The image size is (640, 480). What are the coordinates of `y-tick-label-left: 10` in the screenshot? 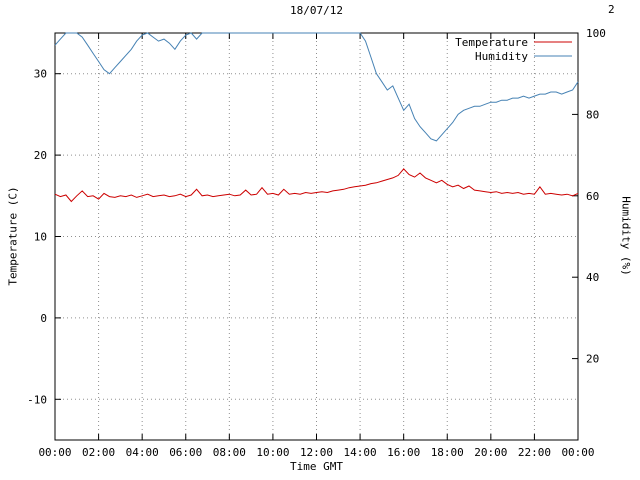 It's located at (40, 237).